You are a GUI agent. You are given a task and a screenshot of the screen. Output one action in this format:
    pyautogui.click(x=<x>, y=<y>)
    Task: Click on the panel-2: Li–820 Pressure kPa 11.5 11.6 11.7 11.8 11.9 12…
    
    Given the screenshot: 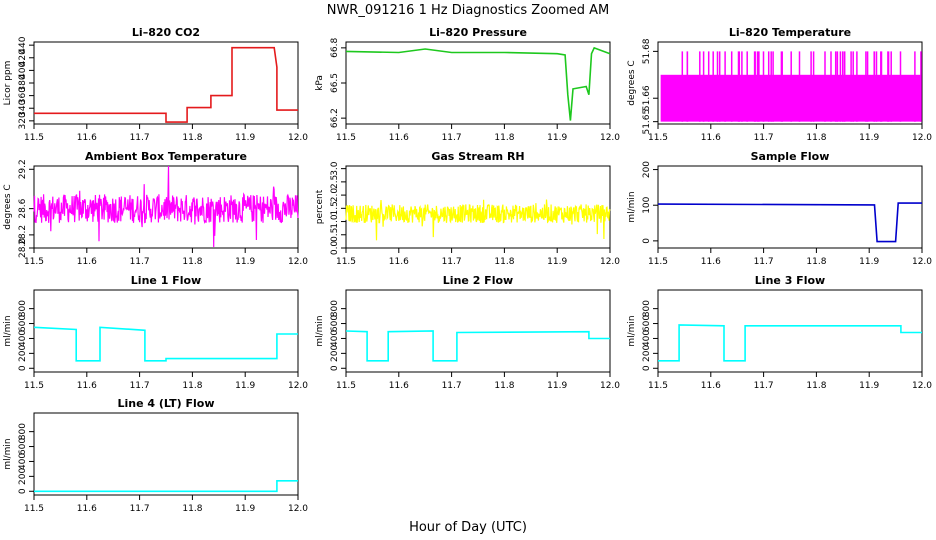 What is the action you would take?
    pyautogui.click(x=467, y=84)
    